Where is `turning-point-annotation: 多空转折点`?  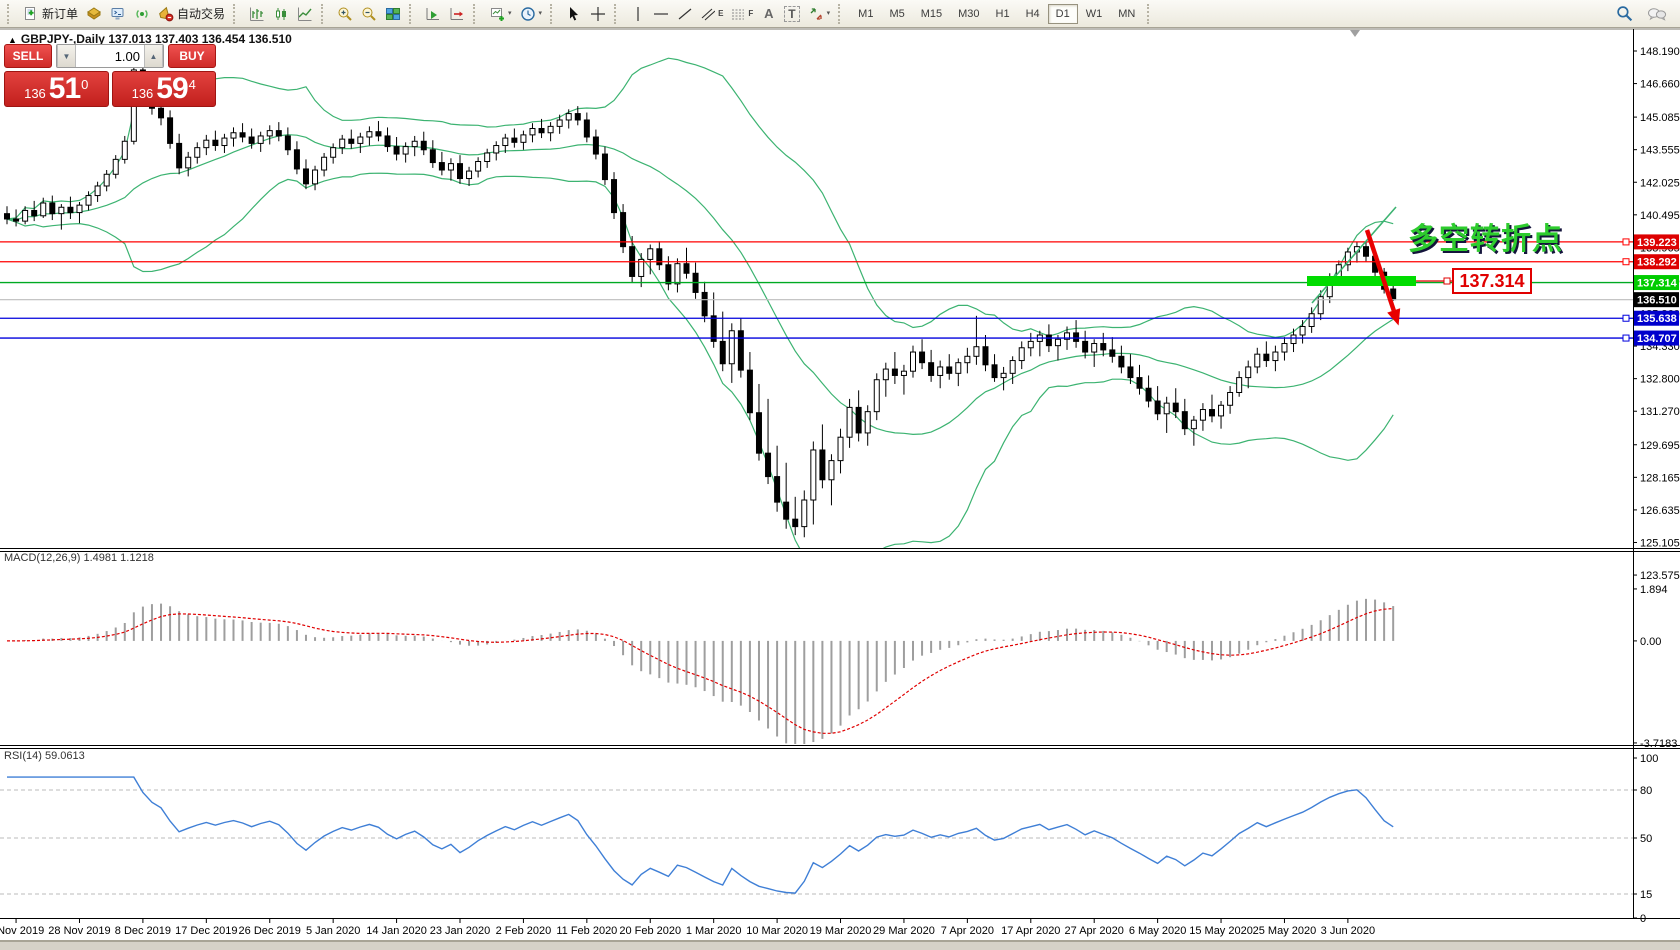 turning-point-annotation: 多空转折点 is located at coordinates (1485, 239).